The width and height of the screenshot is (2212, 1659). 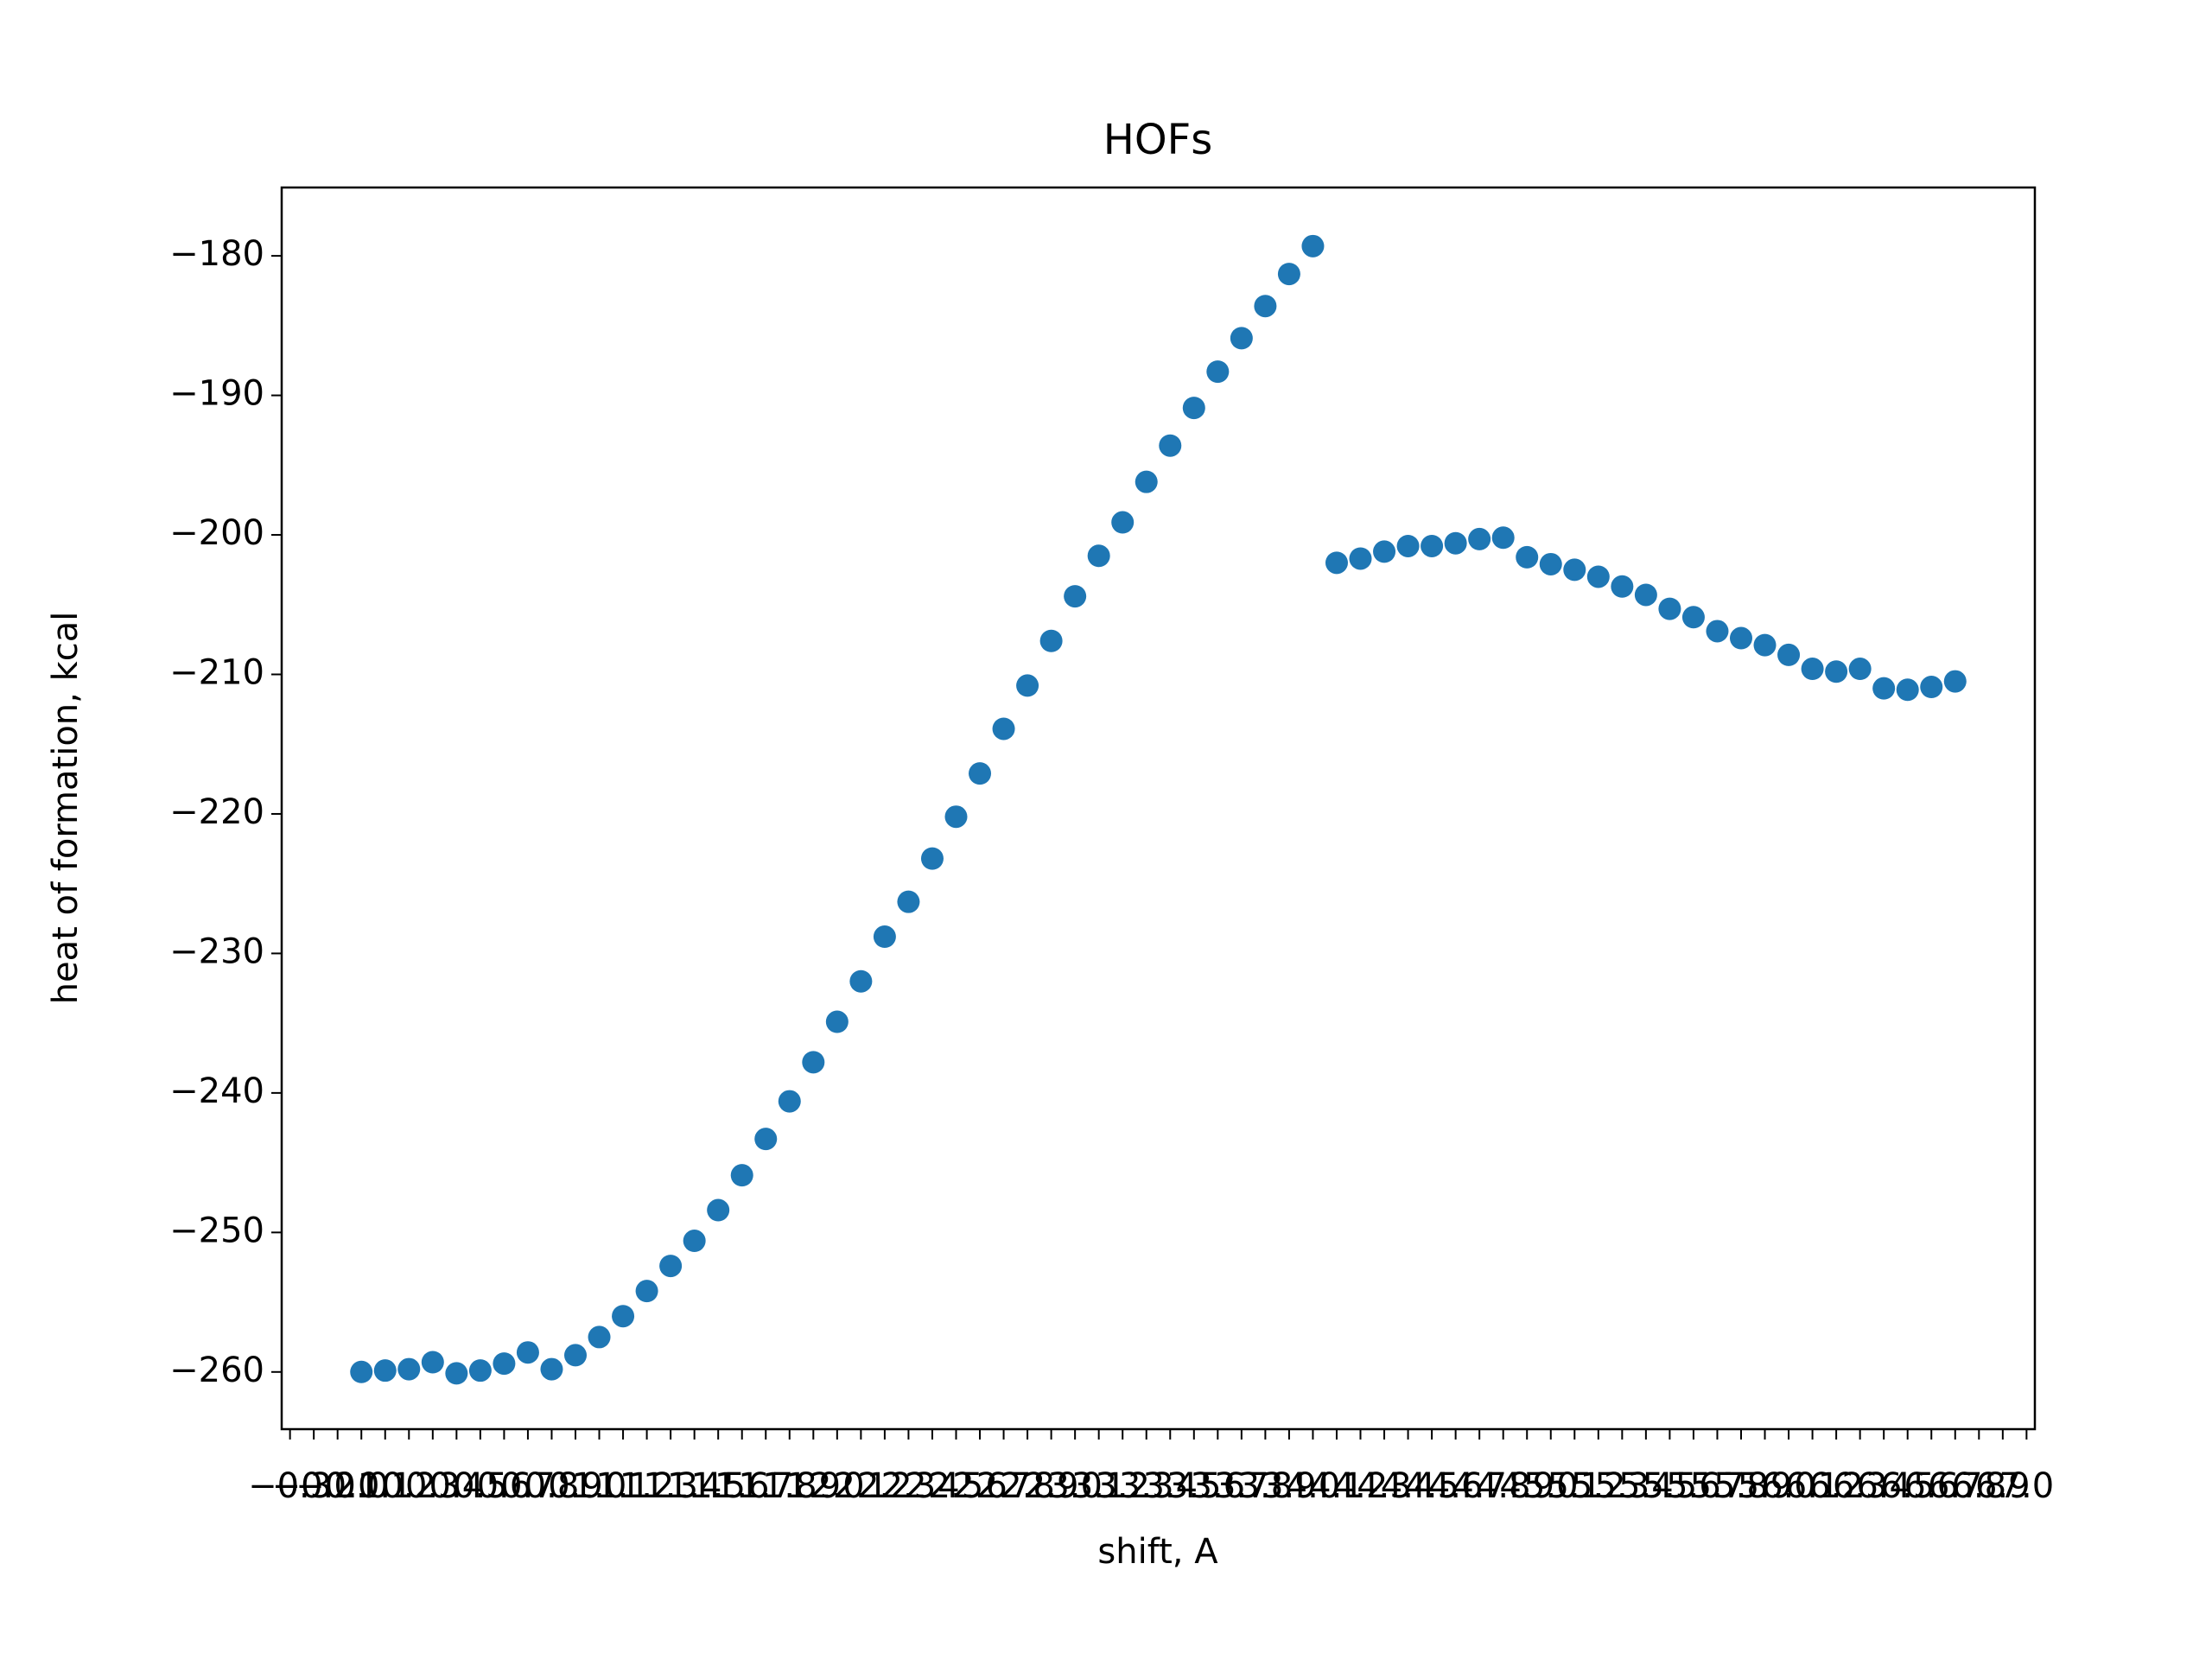 I want to click on x-tick-label: 1.2, so click(x=647, y=1486).